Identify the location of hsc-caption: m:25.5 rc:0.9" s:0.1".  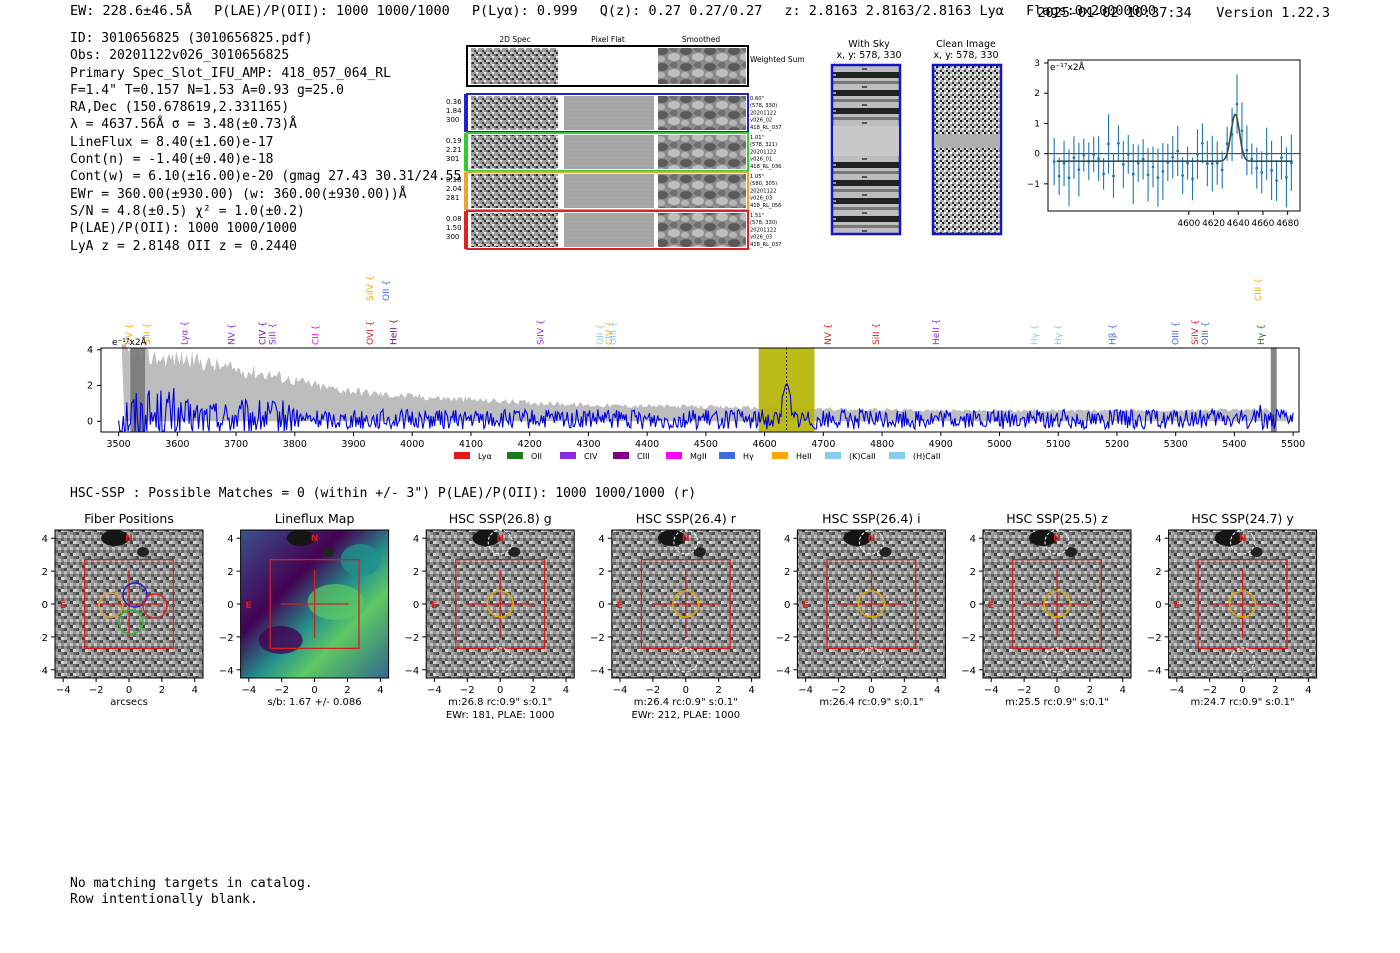
(1057, 702).